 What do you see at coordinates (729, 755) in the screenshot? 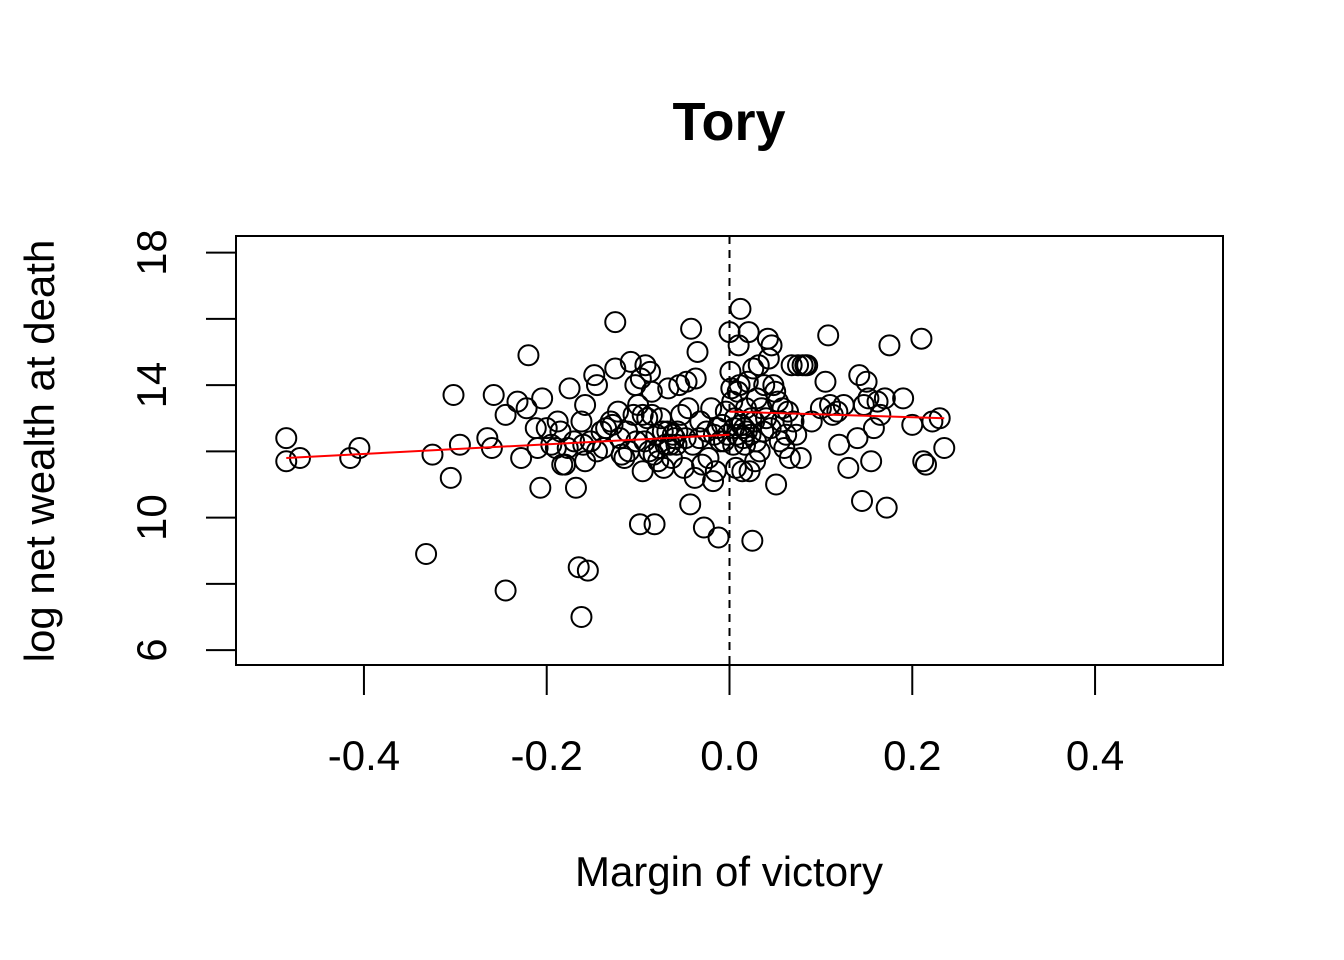
I see `x-tick-label: 0.0` at bounding box center [729, 755].